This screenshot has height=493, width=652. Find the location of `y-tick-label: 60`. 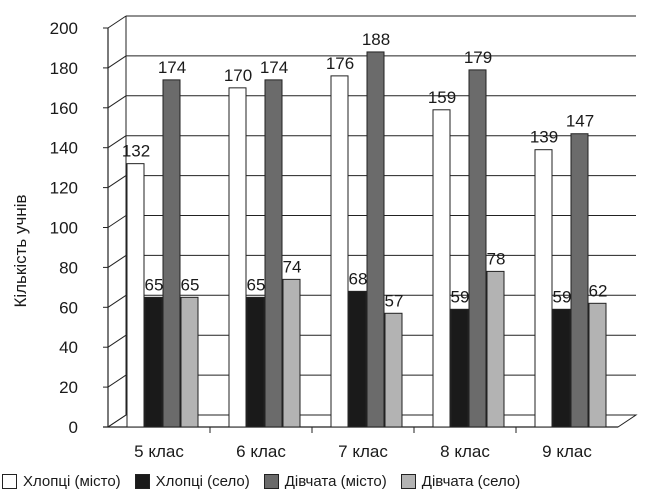

y-tick-label: 60 is located at coordinates (68, 307).